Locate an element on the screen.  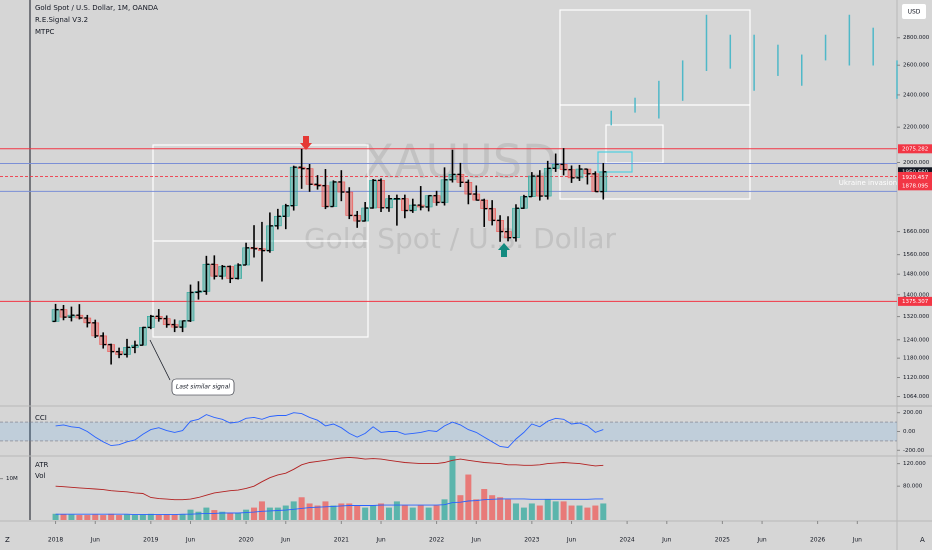
x-tick-label: 2024 is located at coordinates (626, 540).